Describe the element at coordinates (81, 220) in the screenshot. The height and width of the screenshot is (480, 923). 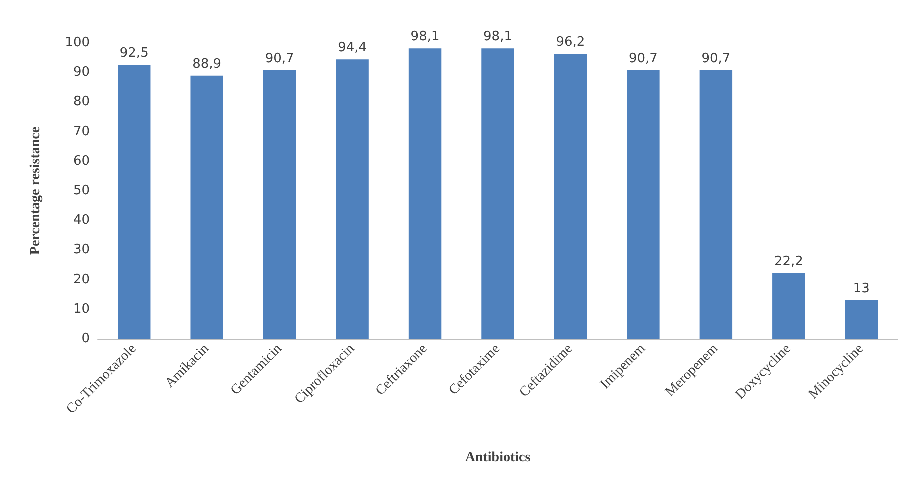
I see `y-tick-label: 40` at that location.